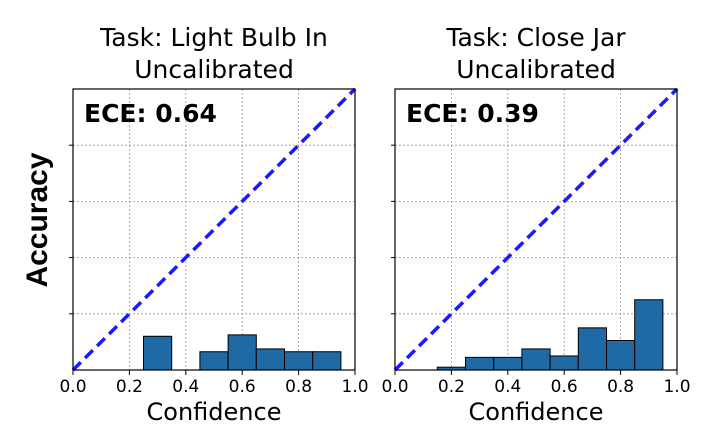  I want to click on chart-2-x-tick-label-2: 0.2, so click(451, 387).